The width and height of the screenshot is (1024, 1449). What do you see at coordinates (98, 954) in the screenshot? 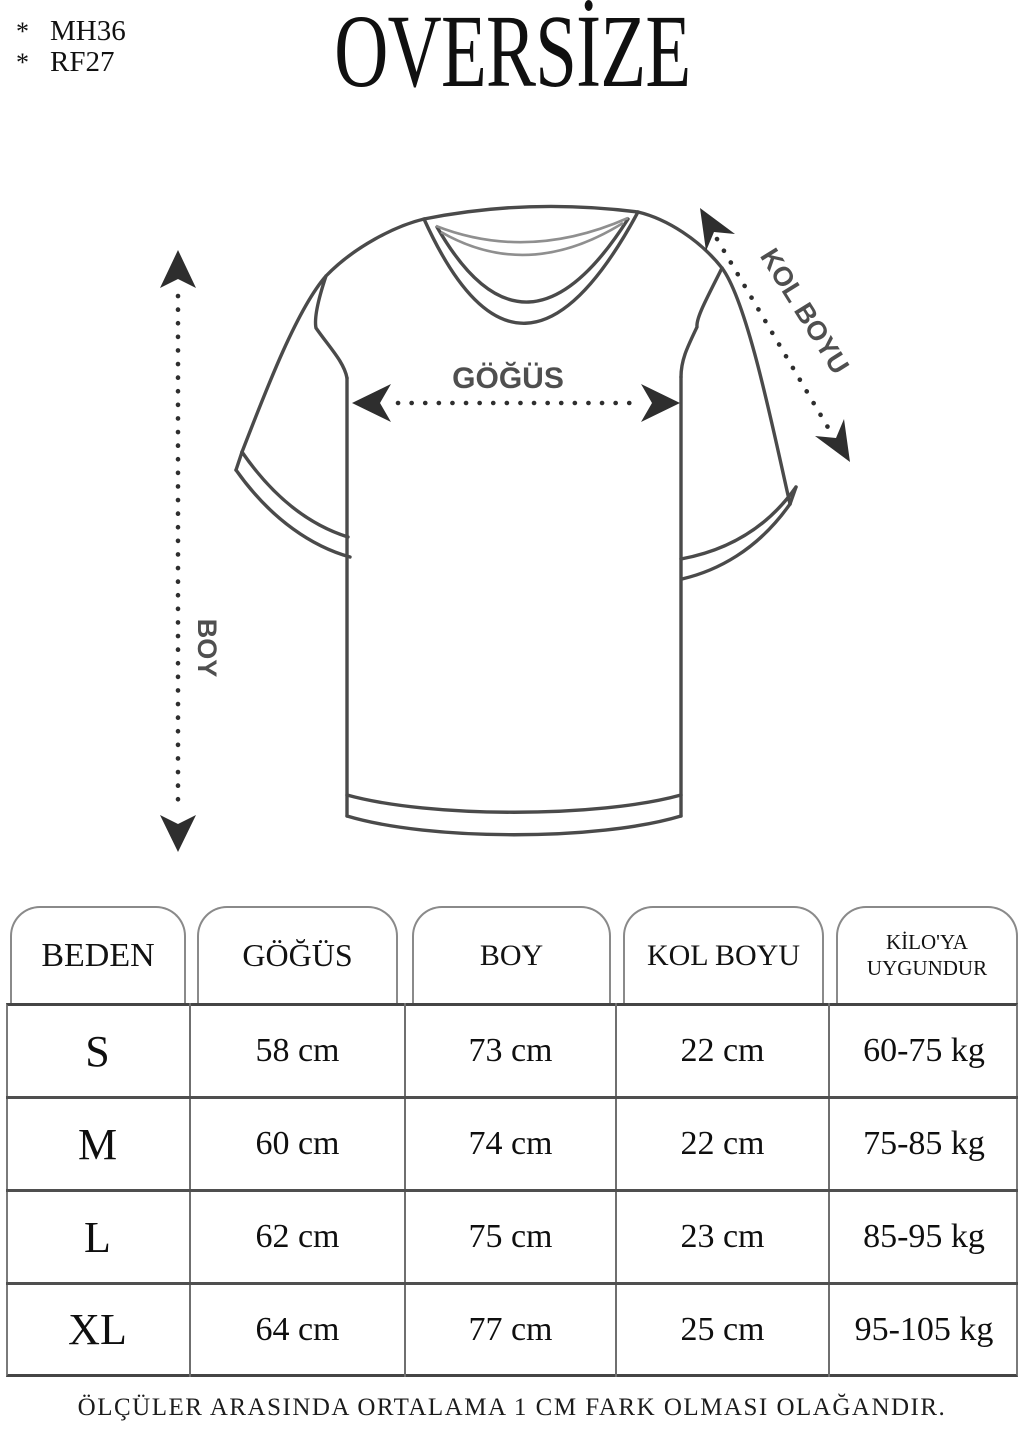
I see `column-header-beden: BEDEN` at bounding box center [98, 954].